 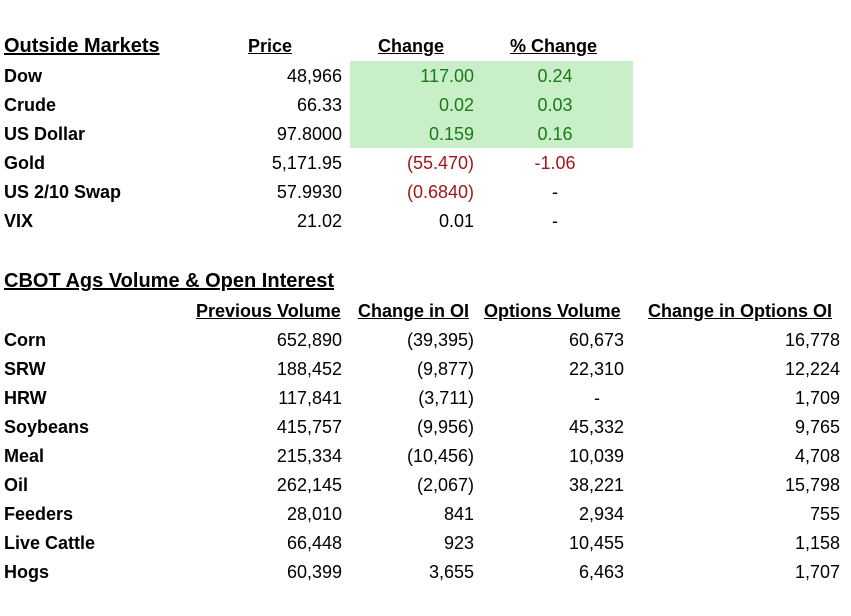 What do you see at coordinates (47, 427) in the screenshot?
I see `commodity-name: Soybeans` at bounding box center [47, 427].